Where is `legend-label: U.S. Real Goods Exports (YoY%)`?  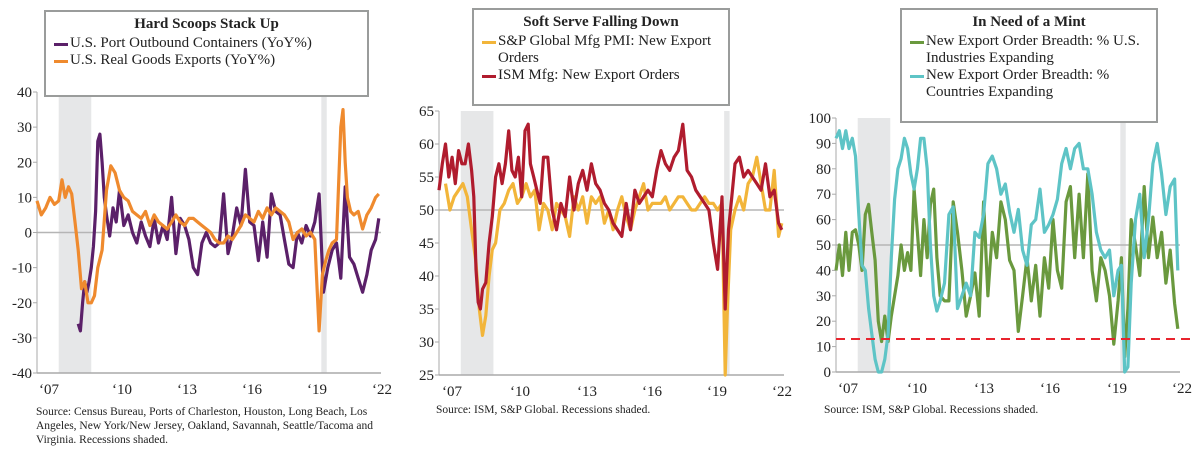
legend-label: U.S. Real Goods Exports (YoY%) is located at coordinates (173, 60).